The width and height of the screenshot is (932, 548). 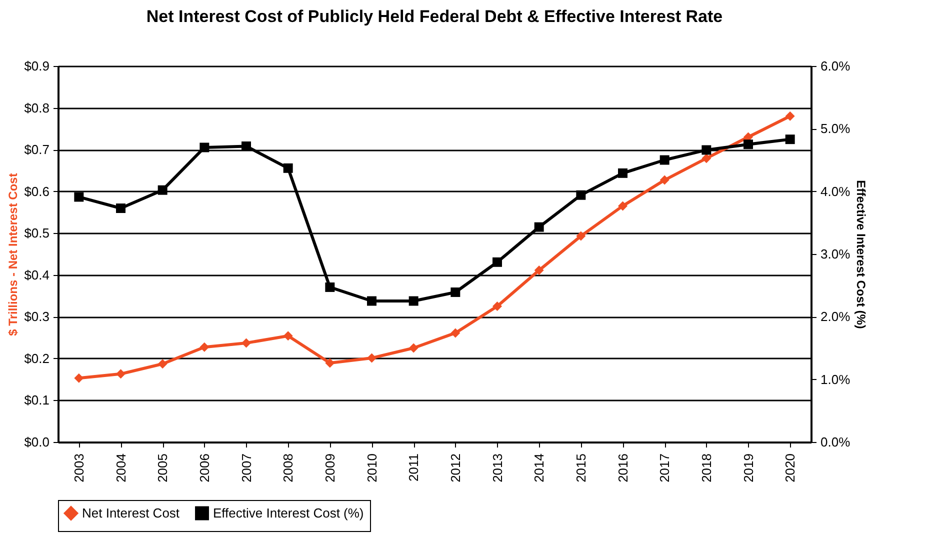 I want to click on x-tick-label: 2010, so click(x=372, y=468).